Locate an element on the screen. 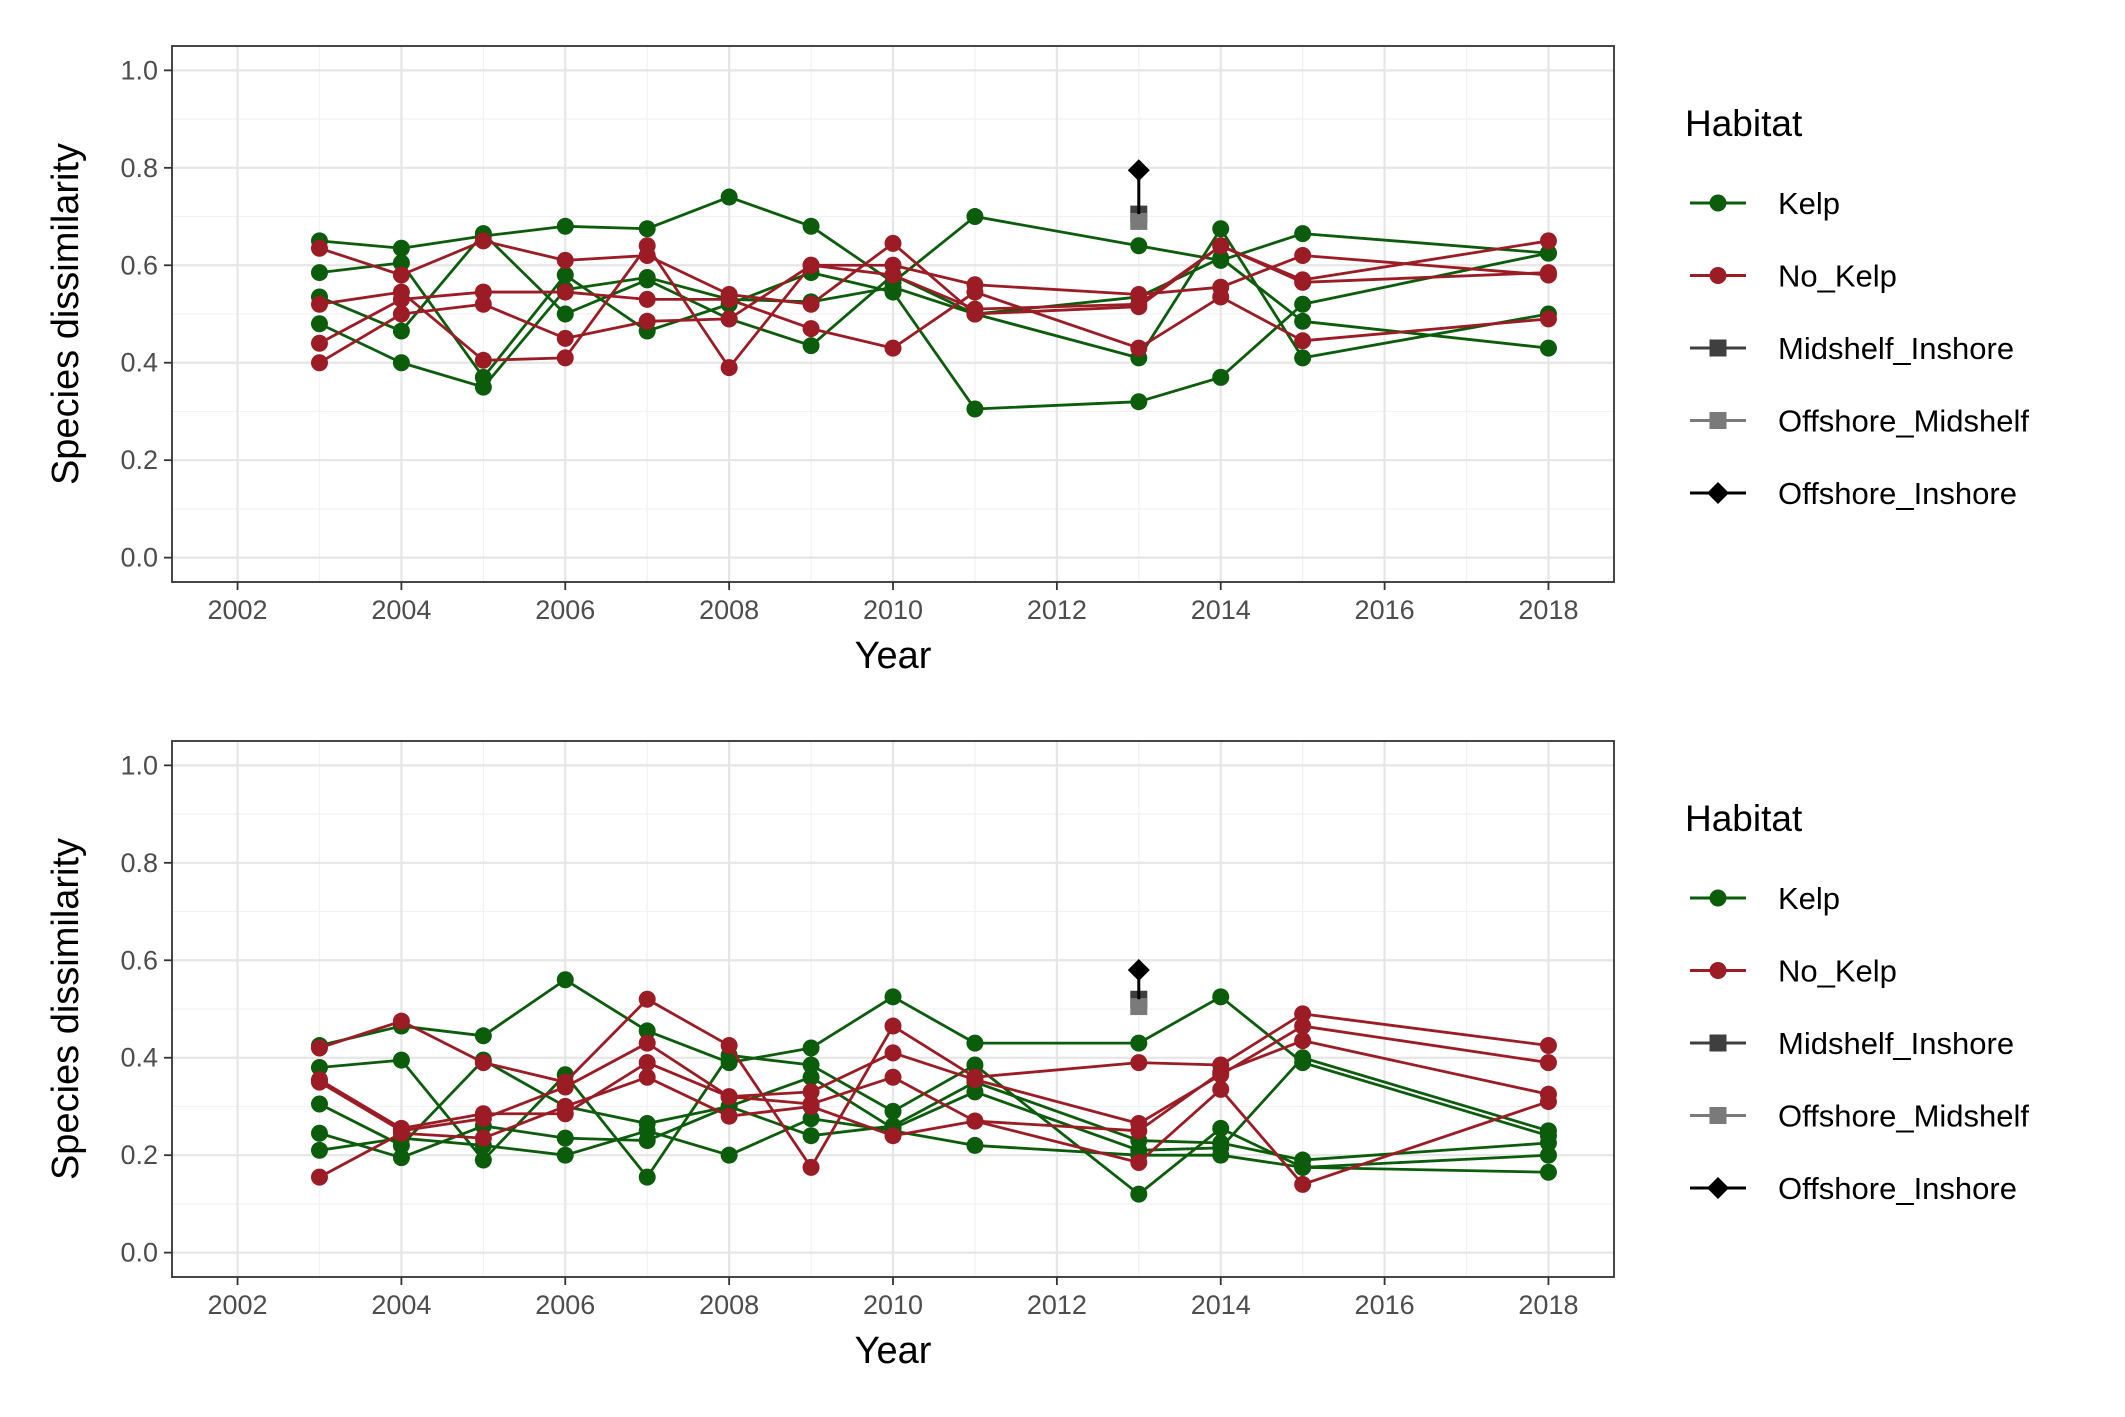  x-tick-label: 2014 is located at coordinates (1221, 1305).